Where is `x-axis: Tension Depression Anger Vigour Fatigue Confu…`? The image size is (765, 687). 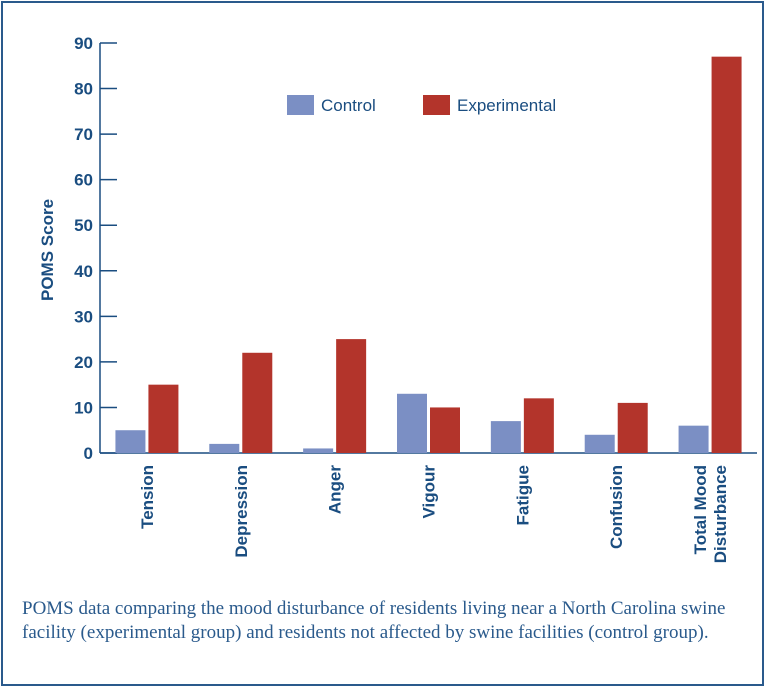 x-axis: Tension Depression Anger Vigour Fatigue Confu… is located at coordinates (428, 507).